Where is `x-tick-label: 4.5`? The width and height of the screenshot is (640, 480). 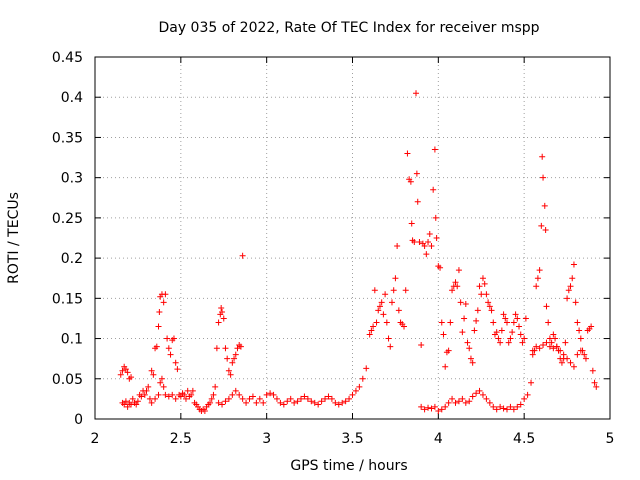
x-tick-label: 4.5 is located at coordinates (524, 439).